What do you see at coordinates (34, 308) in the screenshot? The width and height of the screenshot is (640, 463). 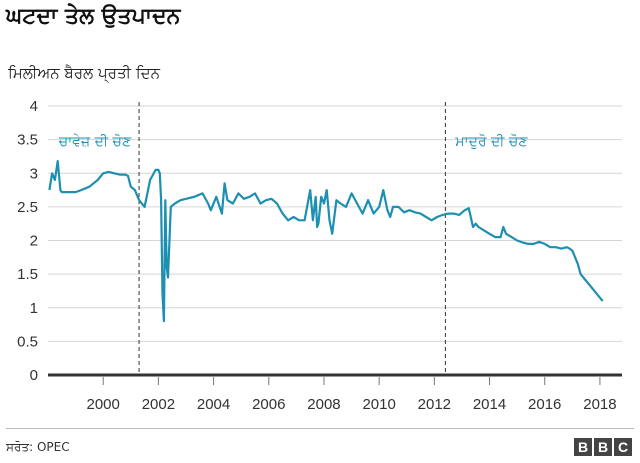 I see `y-tick-label: 1` at bounding box center [34, 308].